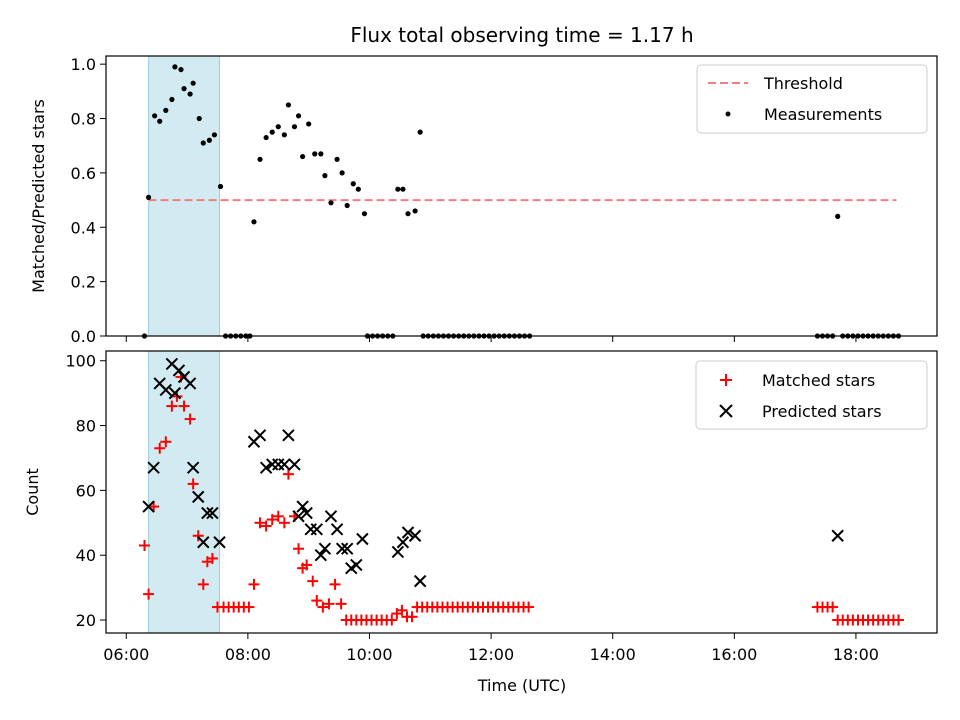 The image size is (960, 720). What do you see at coordinates (822, 411) in the screenshot?
I see `legend-predicted-label: Predicted stars` at bounding box center [822, 411].